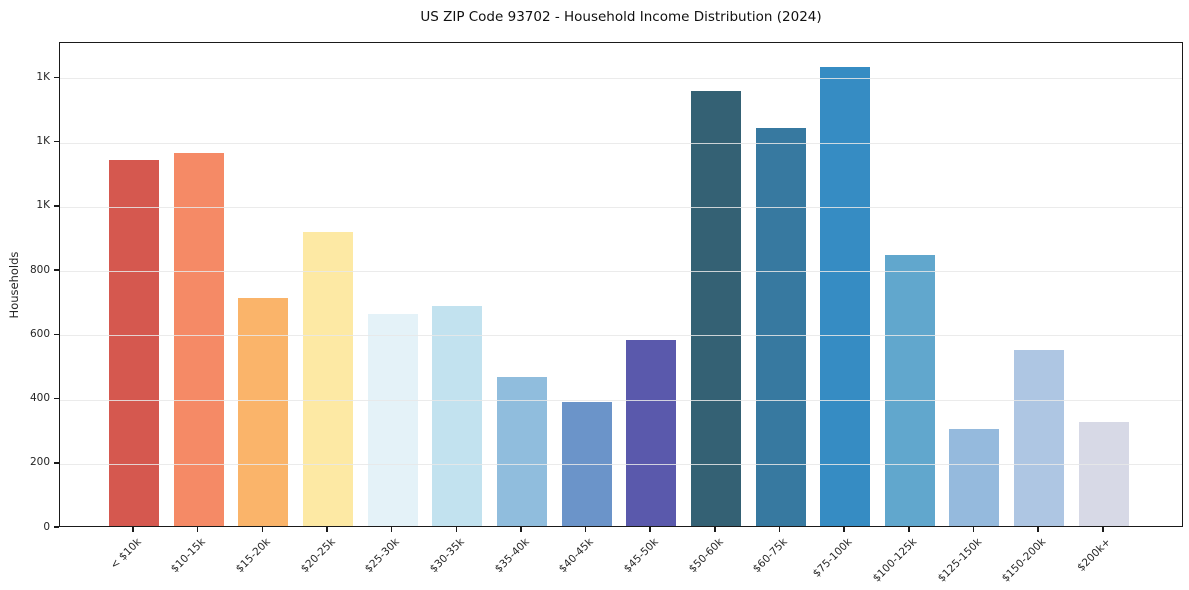 This screenshot has height=590, width=1189. What do you see at coordinates (959, 560) in the screenshot?
I see `x-tick-label: $125-150k` at bounding box center [959, 560].